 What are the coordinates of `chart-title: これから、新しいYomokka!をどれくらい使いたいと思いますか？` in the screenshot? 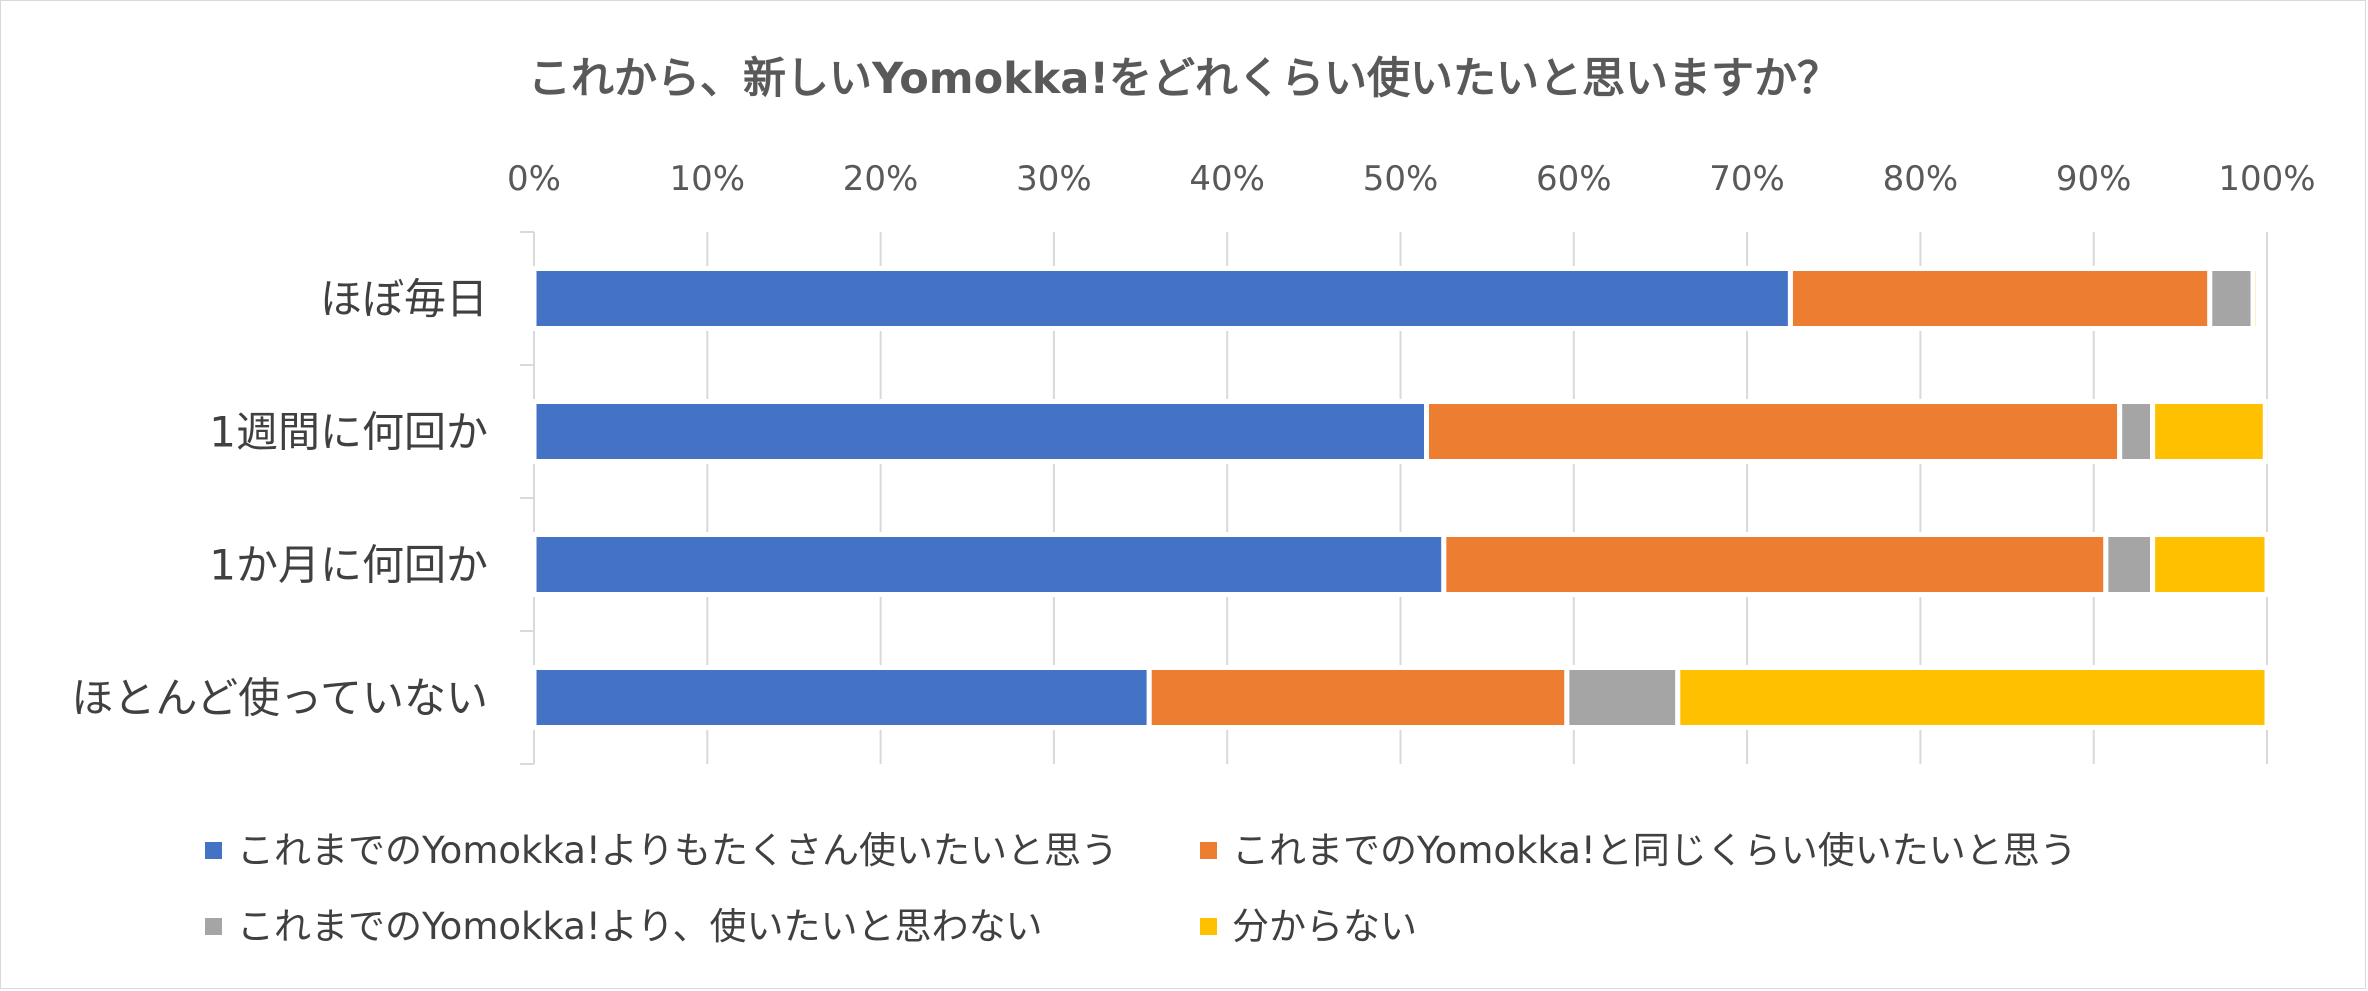 It's located at (1184, 79).